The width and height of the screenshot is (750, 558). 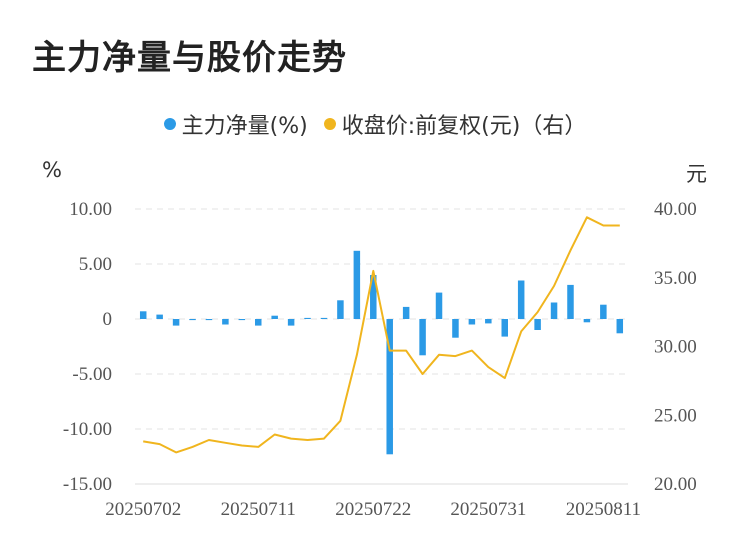 What do you see at coordinates (329, 124) in the screenshot?
I see `legend-marker-close-price` at bounding box center [329, 124].